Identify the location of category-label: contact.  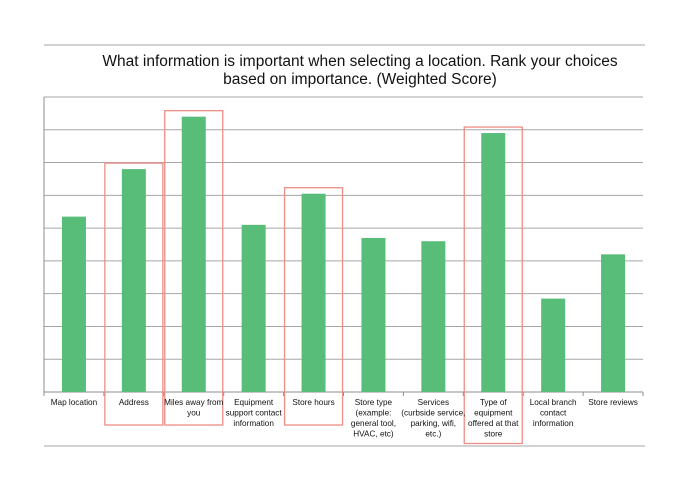
(553, 413).